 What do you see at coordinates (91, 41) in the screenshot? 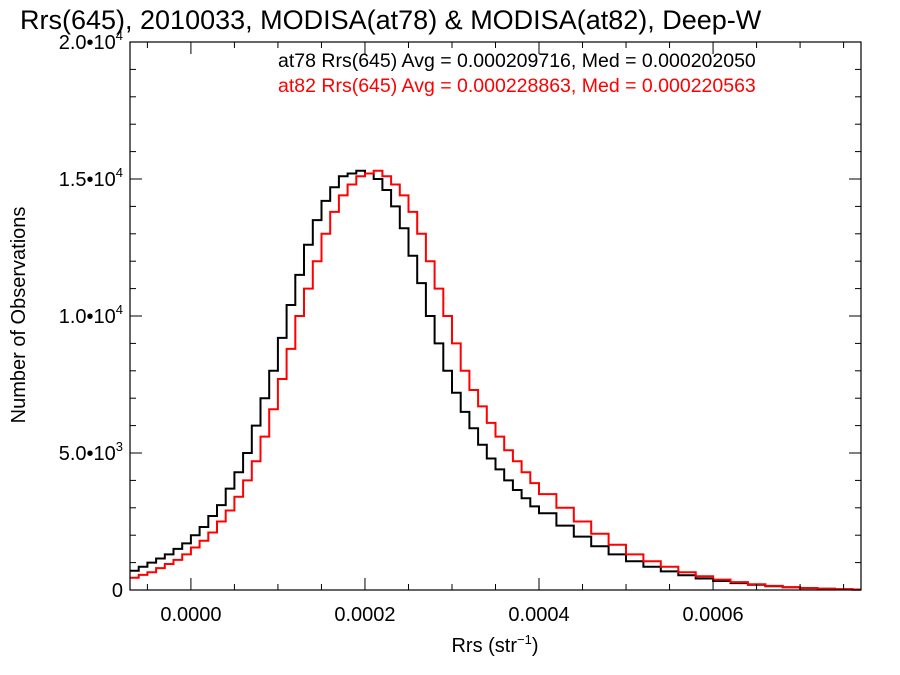
I see `y-tick-label: 2.0•104` at bounding box center [91, 41].